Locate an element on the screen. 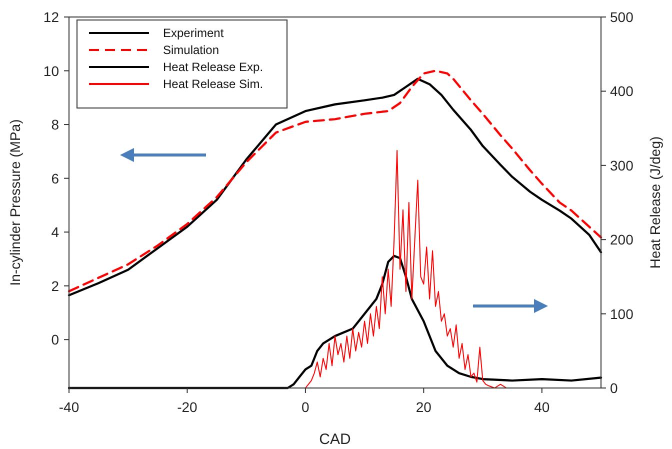 The width and height of the screenshot is (672, 449). y2-tick-label: 400 is located at coordinates (622, 91).